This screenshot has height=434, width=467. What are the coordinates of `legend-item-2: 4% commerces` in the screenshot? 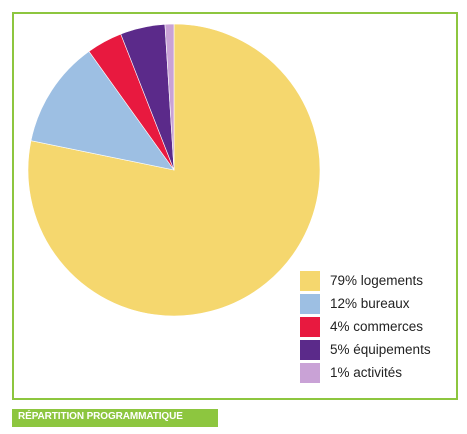 It's located at (382, 327).